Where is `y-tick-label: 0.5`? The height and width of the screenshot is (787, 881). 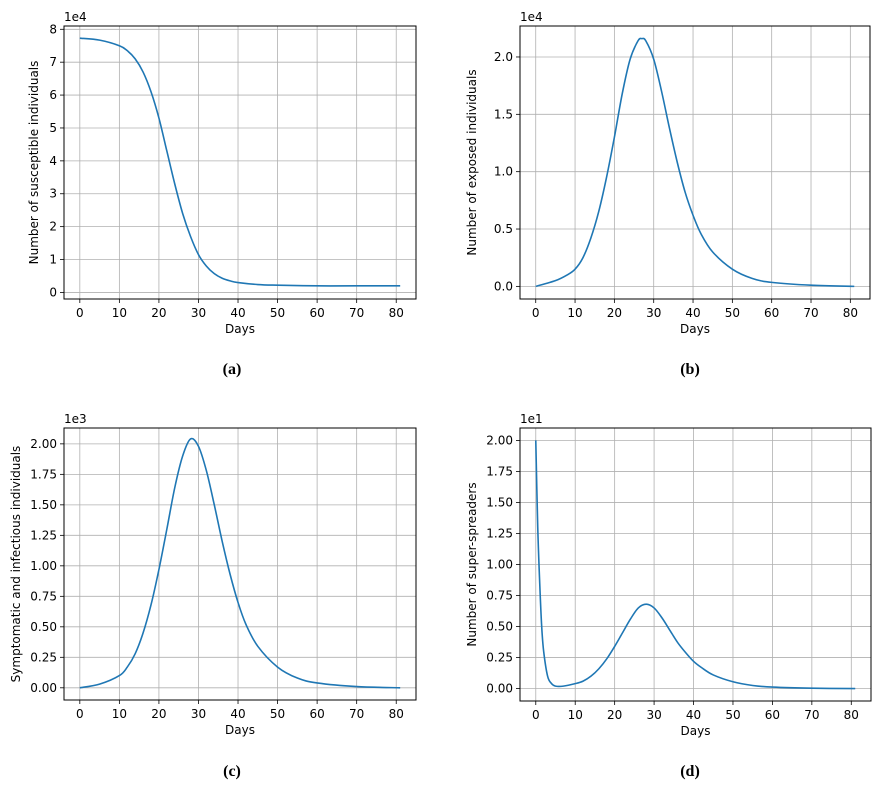 y-tick-label: 0.5 is located at coordinates (503, 229).